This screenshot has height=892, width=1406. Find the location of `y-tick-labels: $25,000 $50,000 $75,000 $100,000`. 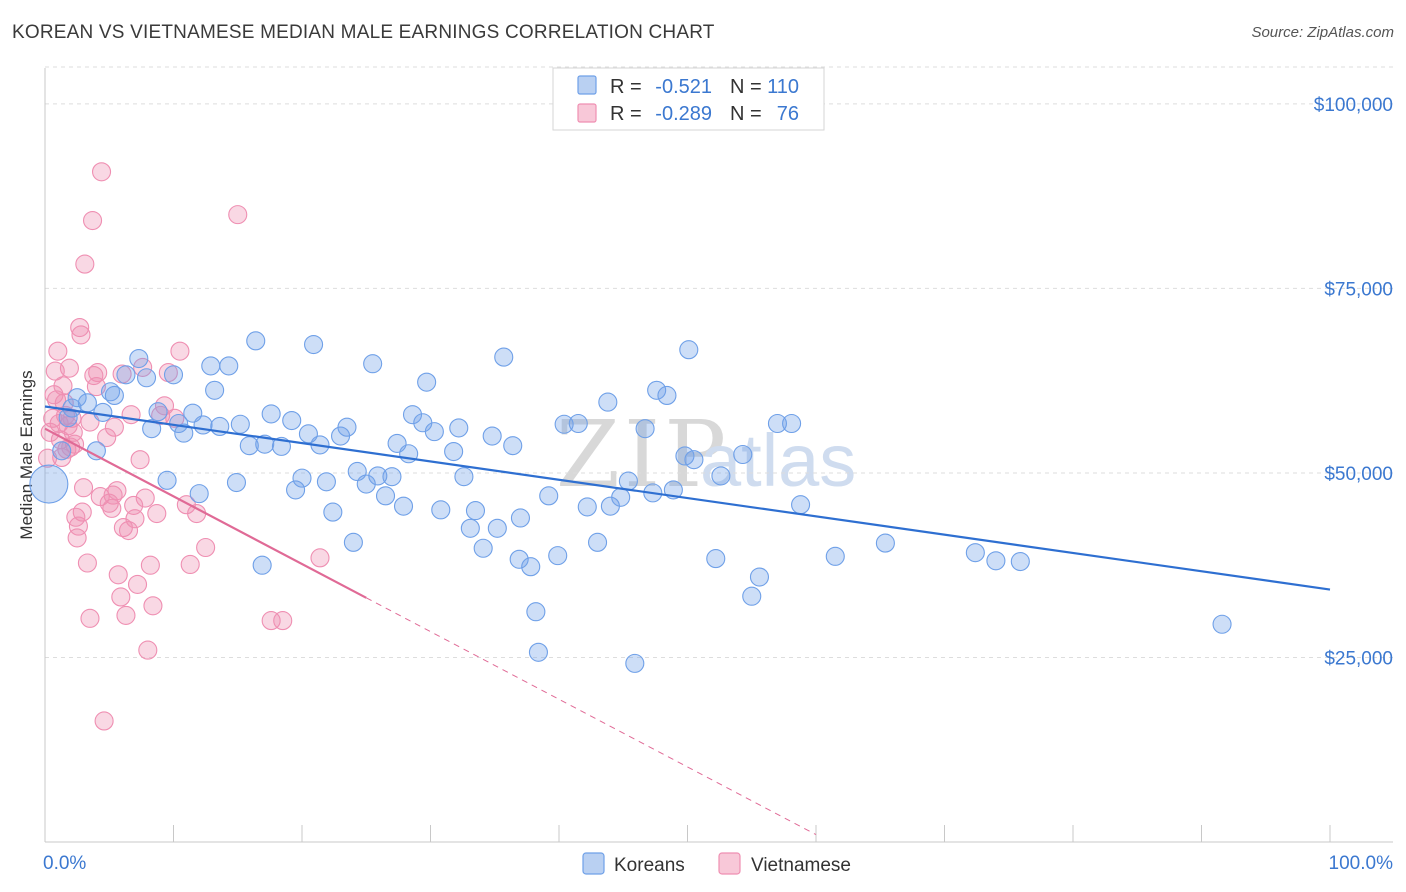

y-tick-labels: $25,000 $50,000 $75,000 $100,000 is located at coordinates (1353, 382).